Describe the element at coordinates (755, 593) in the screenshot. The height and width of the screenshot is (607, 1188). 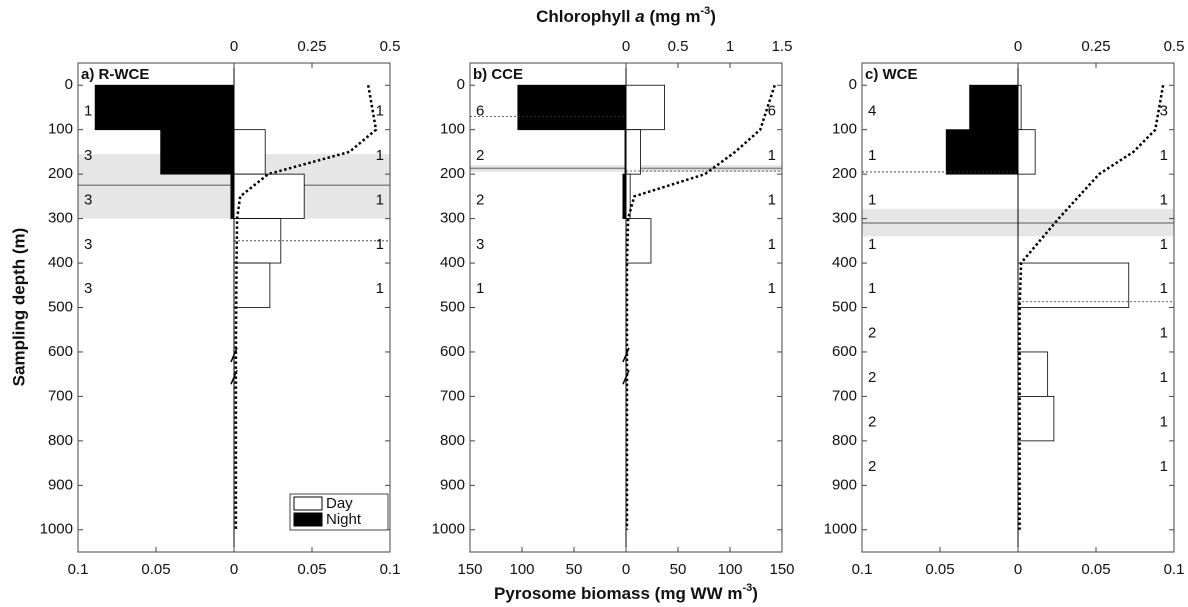
I see `label-part: )` at that location.